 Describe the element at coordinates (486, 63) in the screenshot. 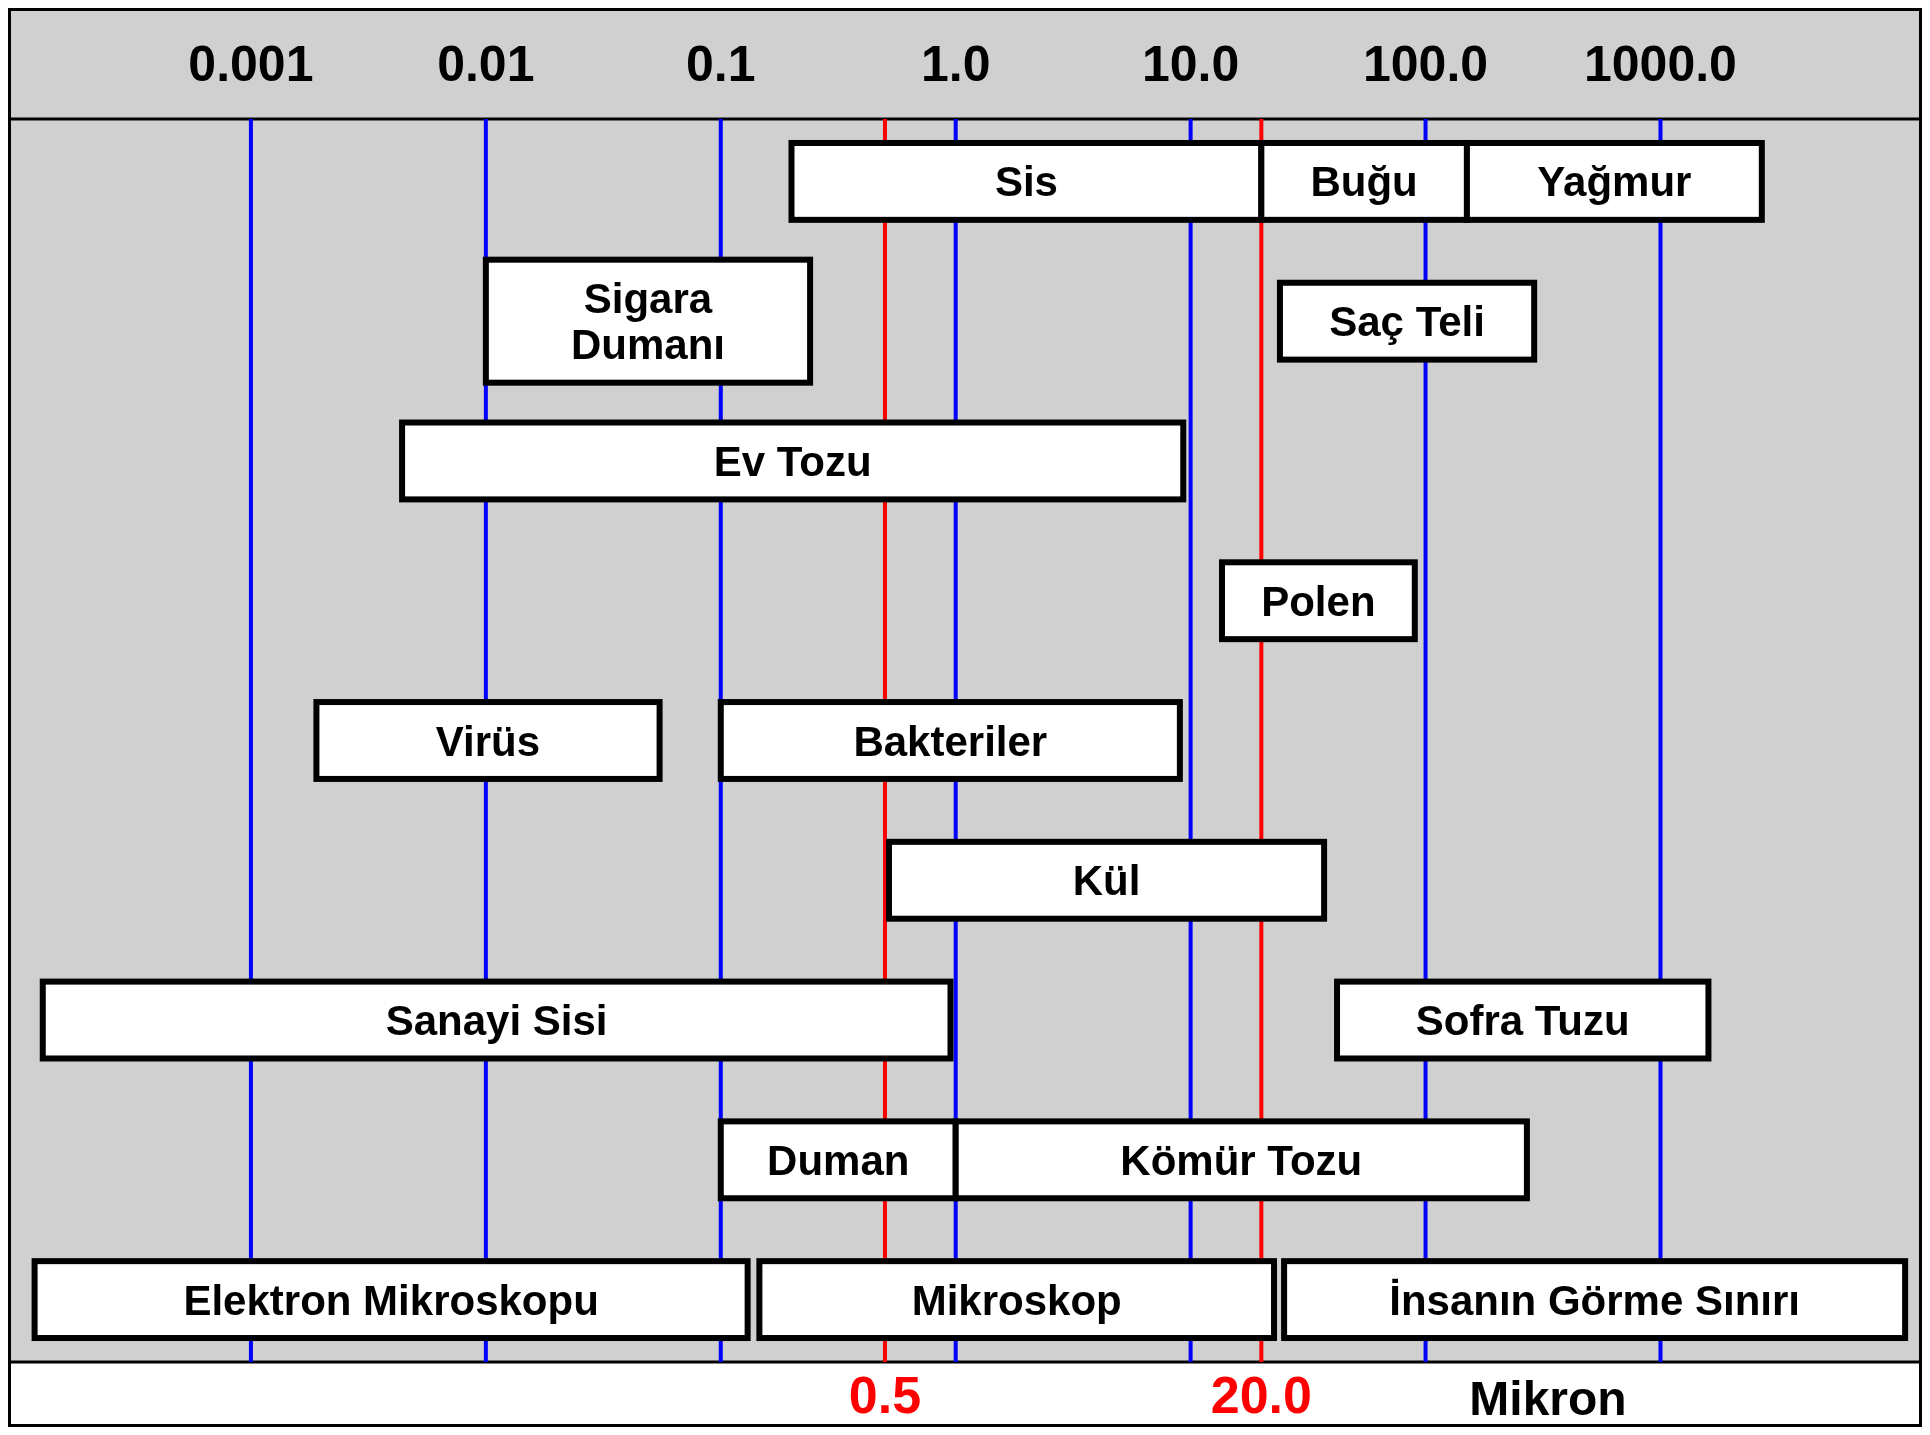

I see `x-tick-label: 0.01` at that location.